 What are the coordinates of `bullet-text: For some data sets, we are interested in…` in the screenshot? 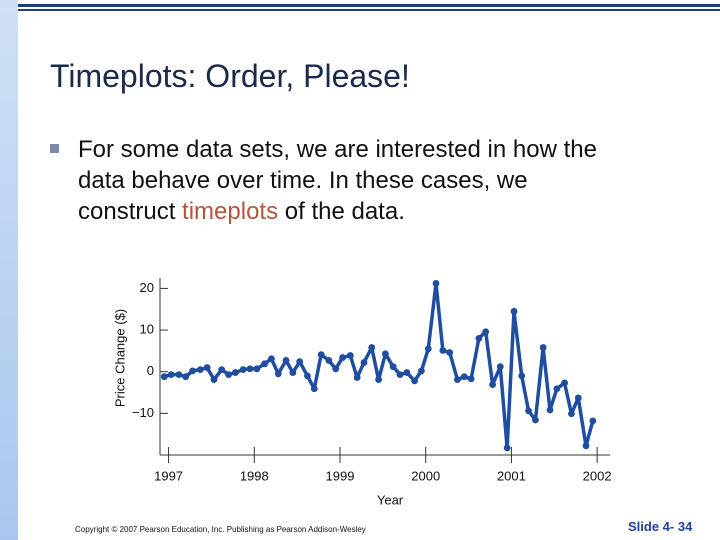 It's located at (337, 180).